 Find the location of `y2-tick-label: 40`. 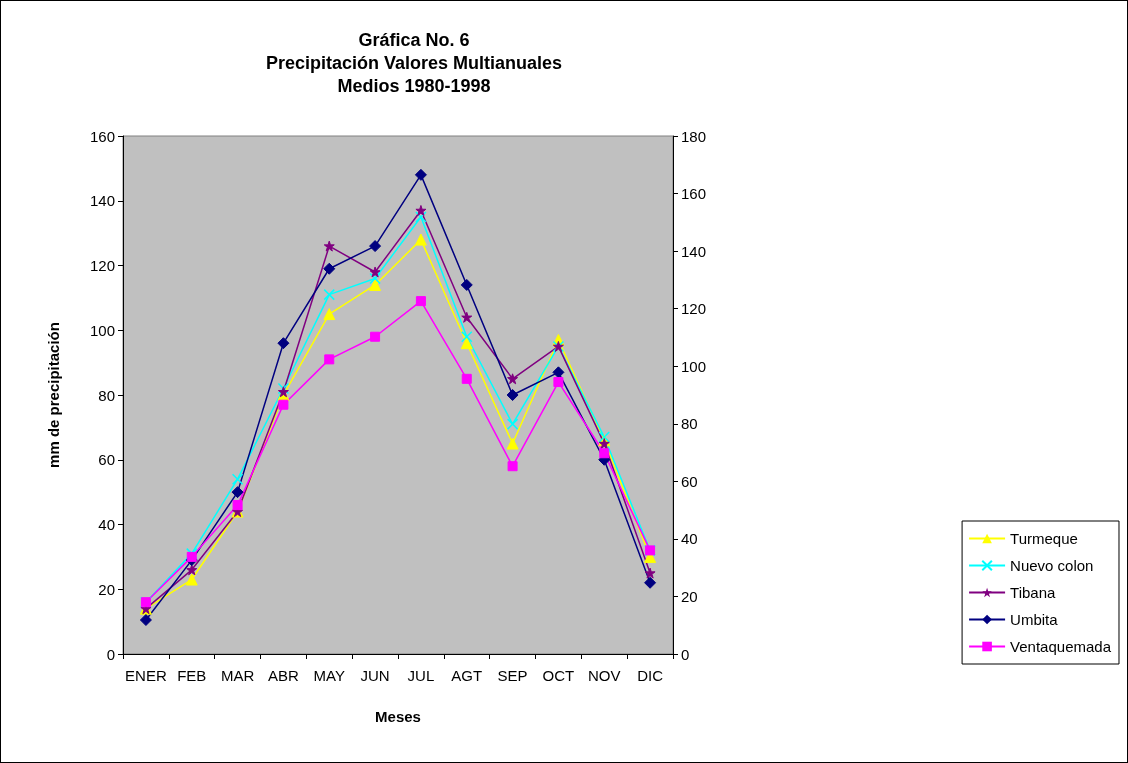

y2-tick-label: 40 is located at coordinates (689, 539).